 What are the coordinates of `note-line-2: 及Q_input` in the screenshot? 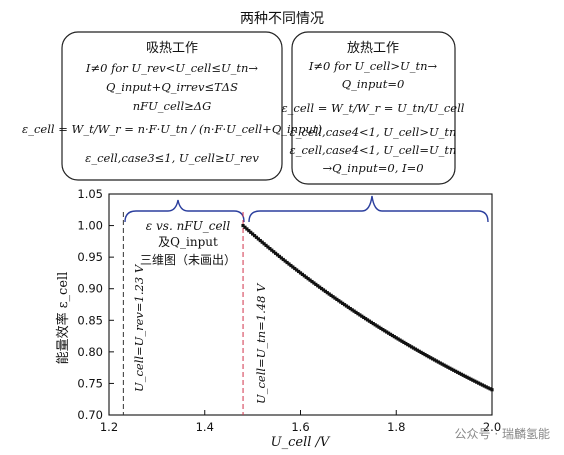 It's located at (188, 242).